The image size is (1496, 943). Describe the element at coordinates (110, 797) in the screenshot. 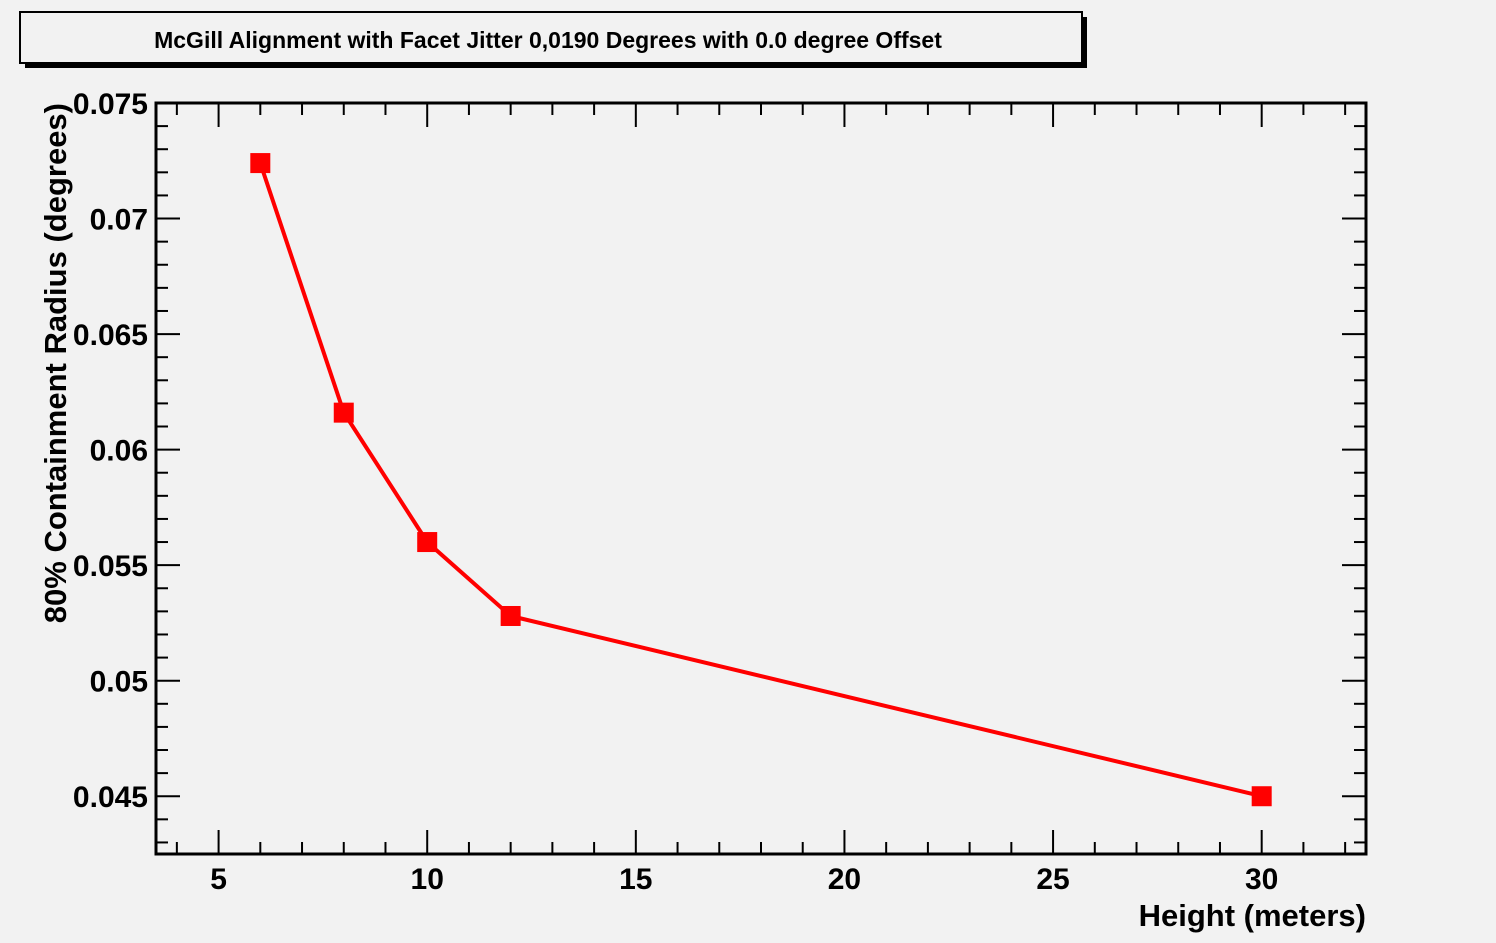

I see `y-tick-label: 0.045` at that location.